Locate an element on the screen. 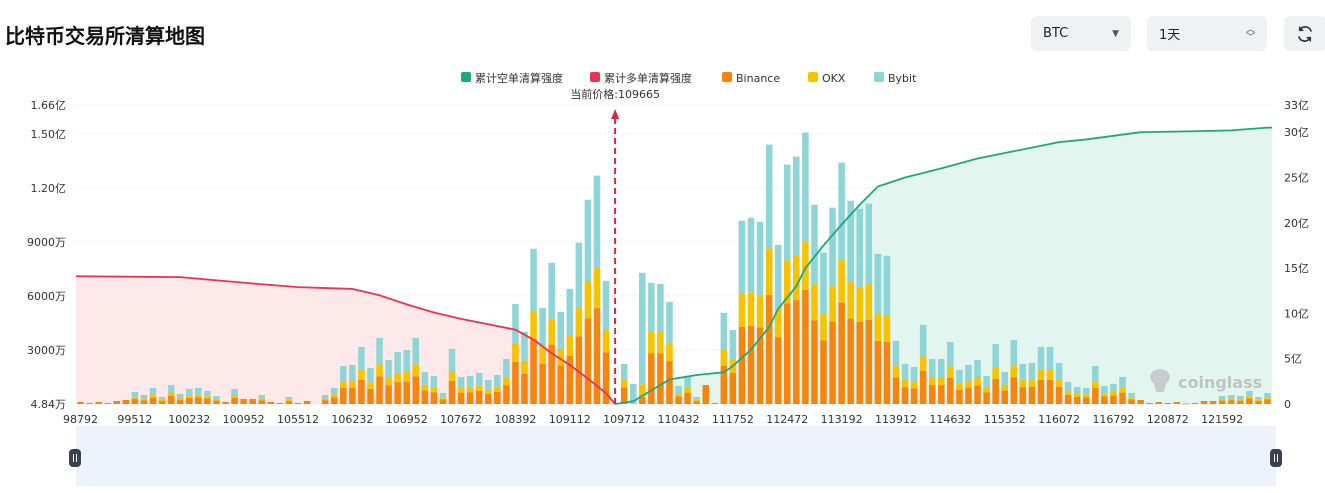 The image size is (1325, 493). x-axis-tick: 105512 is located at coordinates (298, 419).